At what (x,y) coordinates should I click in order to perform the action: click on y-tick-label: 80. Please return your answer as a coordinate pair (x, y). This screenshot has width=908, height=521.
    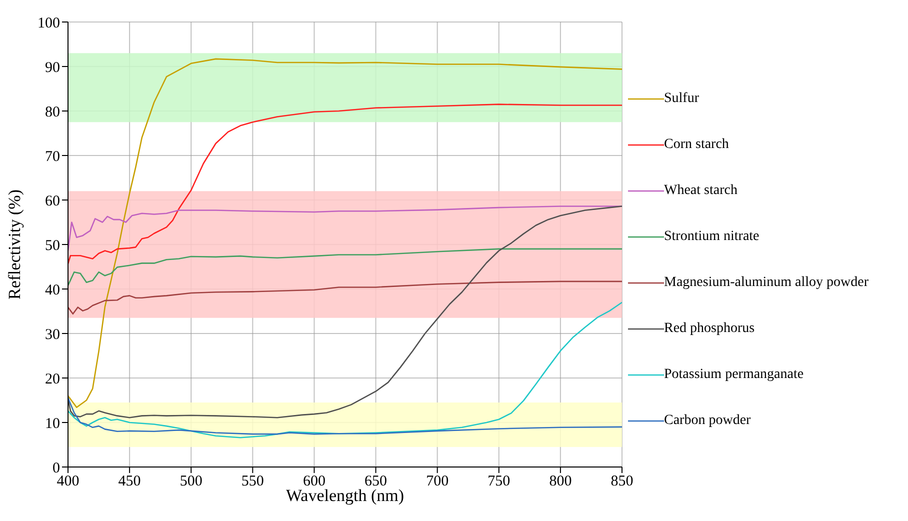
    Looking at the image, I should click on (52, 112).